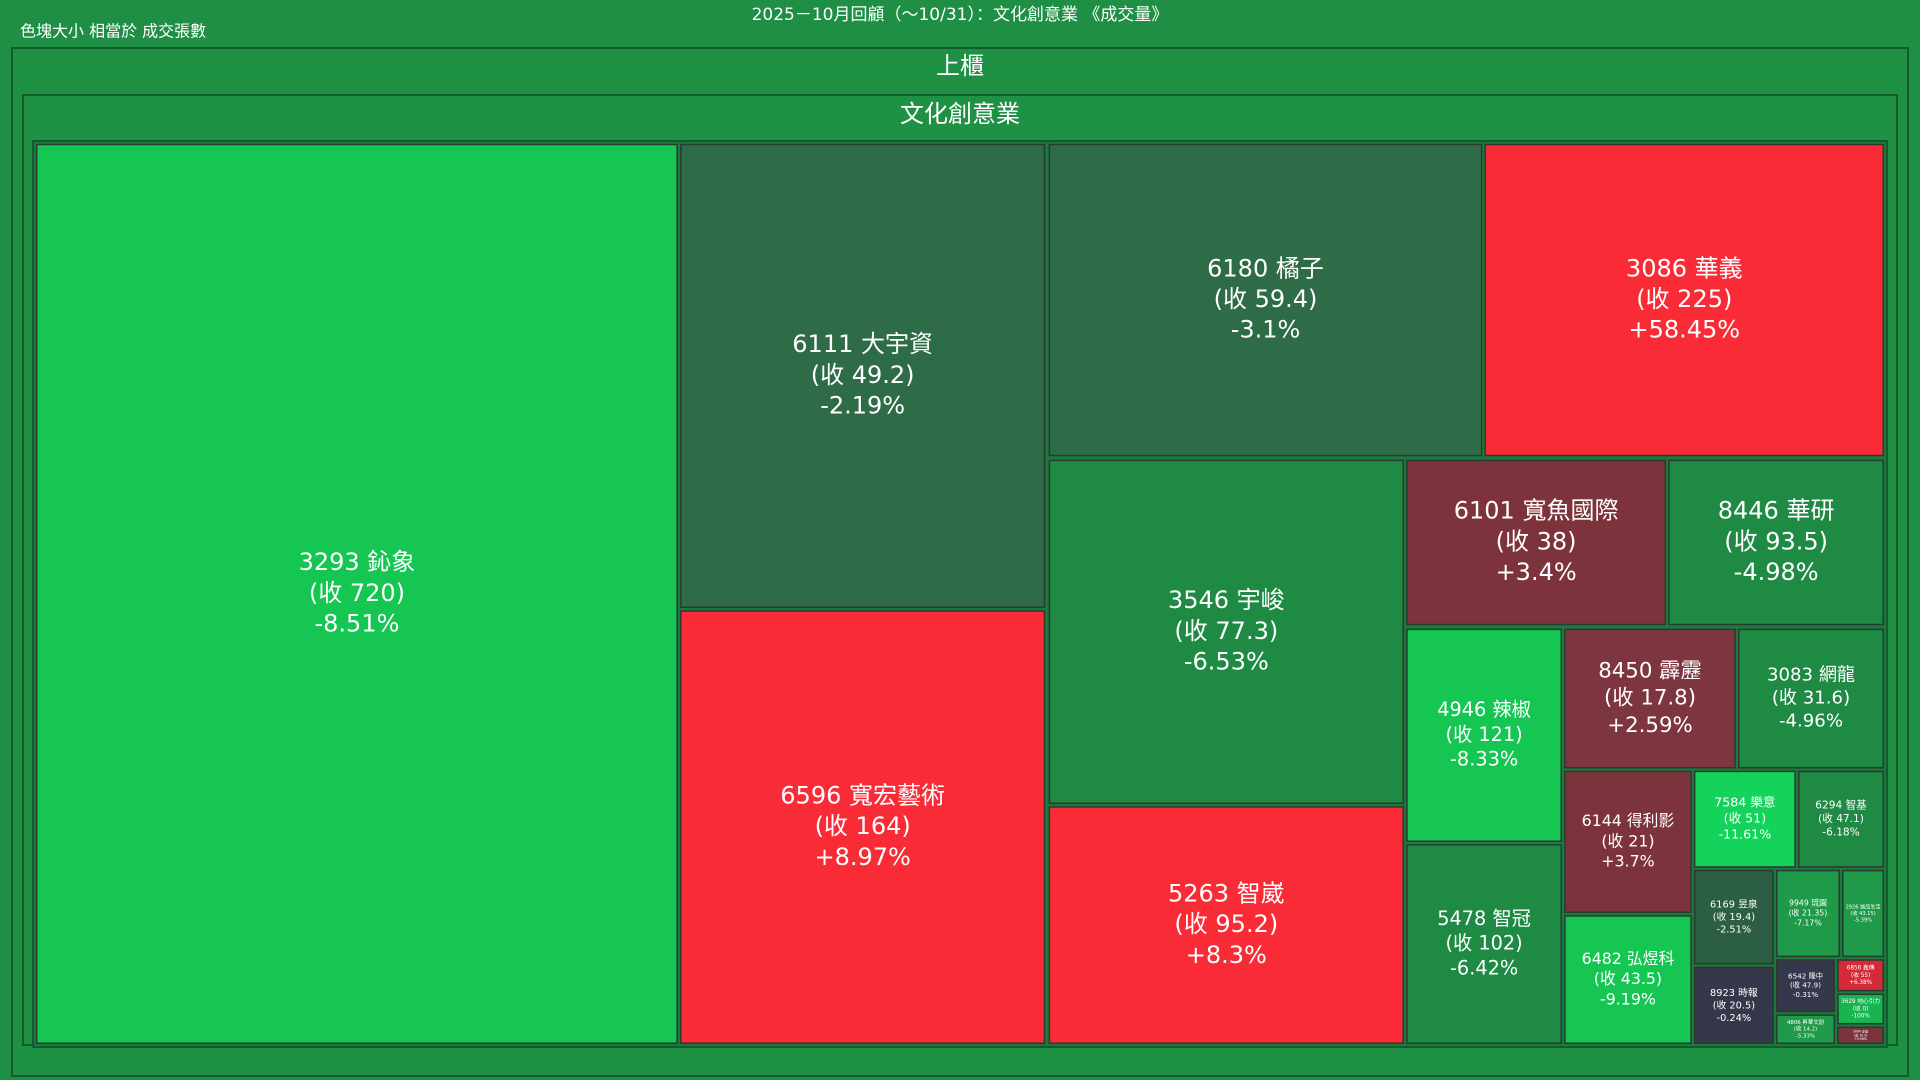 This screenshot has width=1920, height=1080. I want to click on tile-label: 8450 霹靂, so click(1650, 670).